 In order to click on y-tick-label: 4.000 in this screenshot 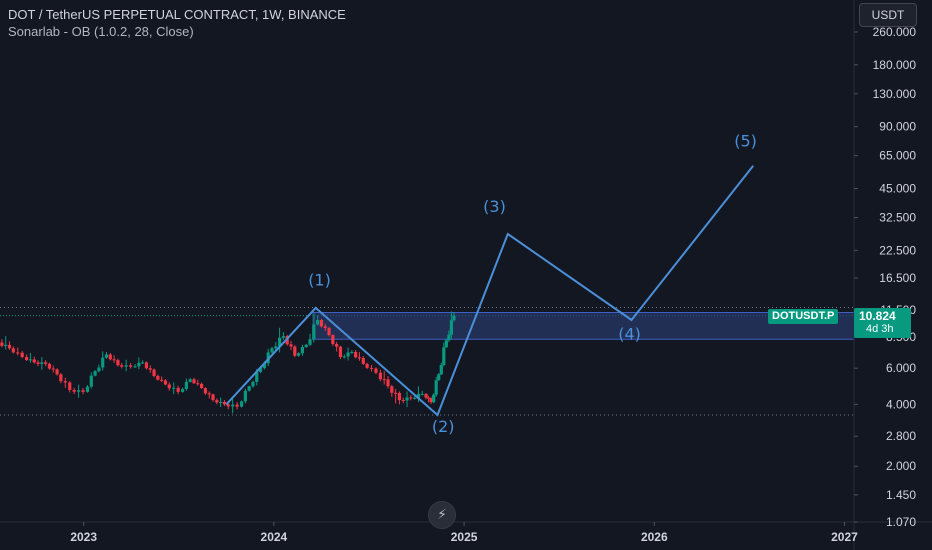, I will do `click(901, 404)`.